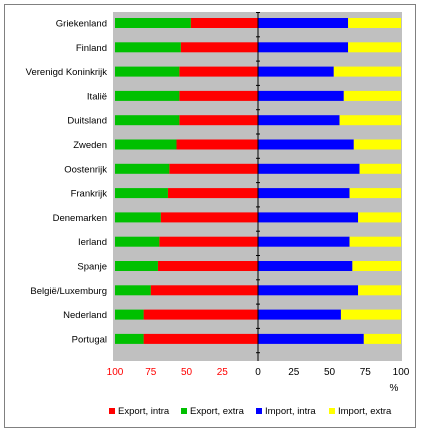  What do you see at coordinates (223, 372) in the screenshot?
I see `x-tick-export-25: 25` at bounding box center [223, 372].